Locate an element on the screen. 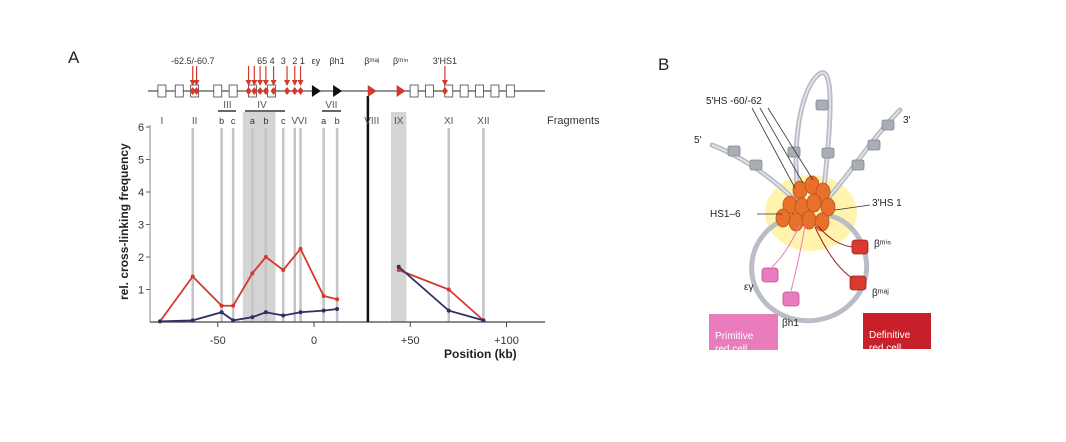  x-tick-label: 0 is located at coordinates (314, 341).